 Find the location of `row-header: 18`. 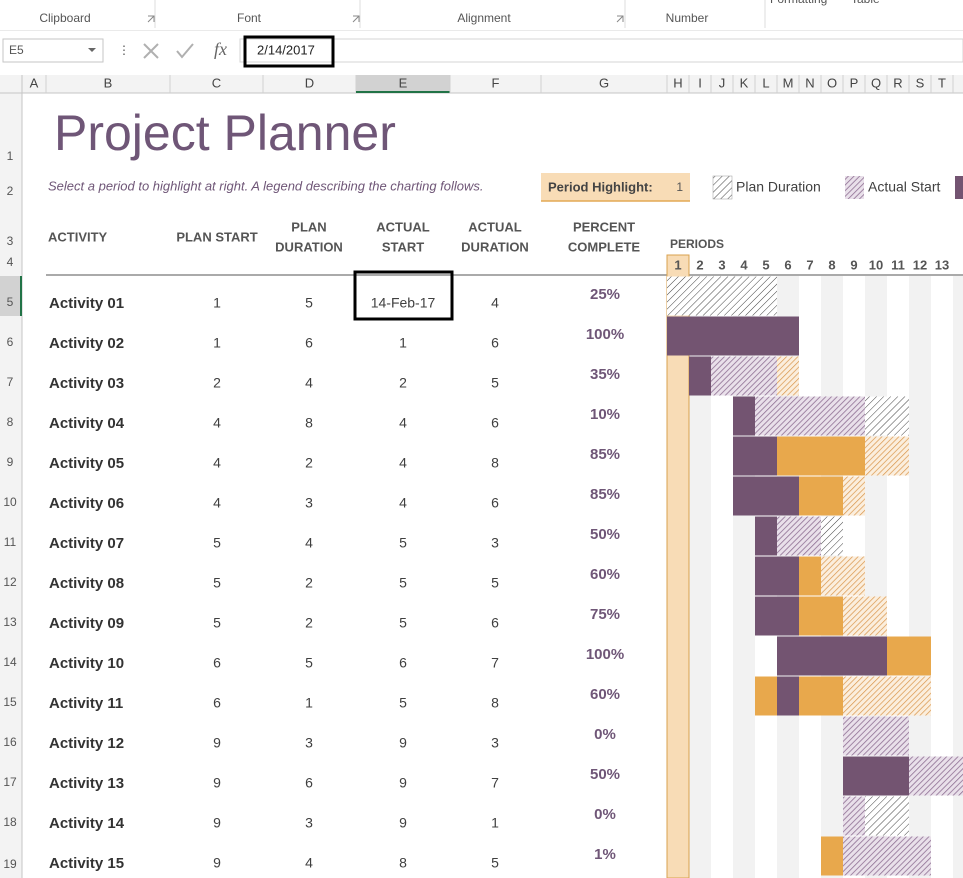

row-header: 18 is located at coordinates (10, 822).